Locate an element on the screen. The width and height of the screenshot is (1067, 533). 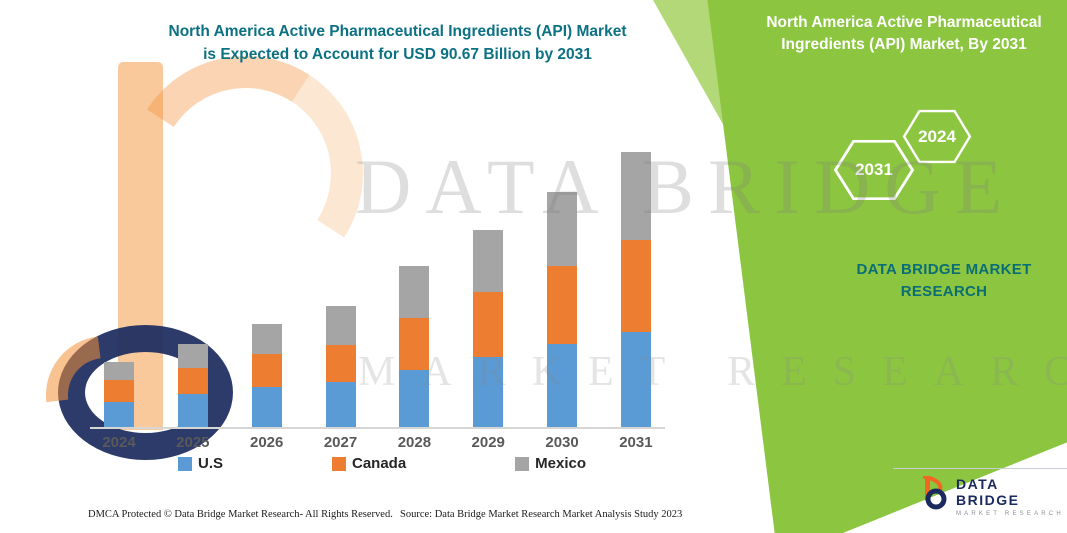
x-axis-label: 2024 is located at coordinates (119, 442).